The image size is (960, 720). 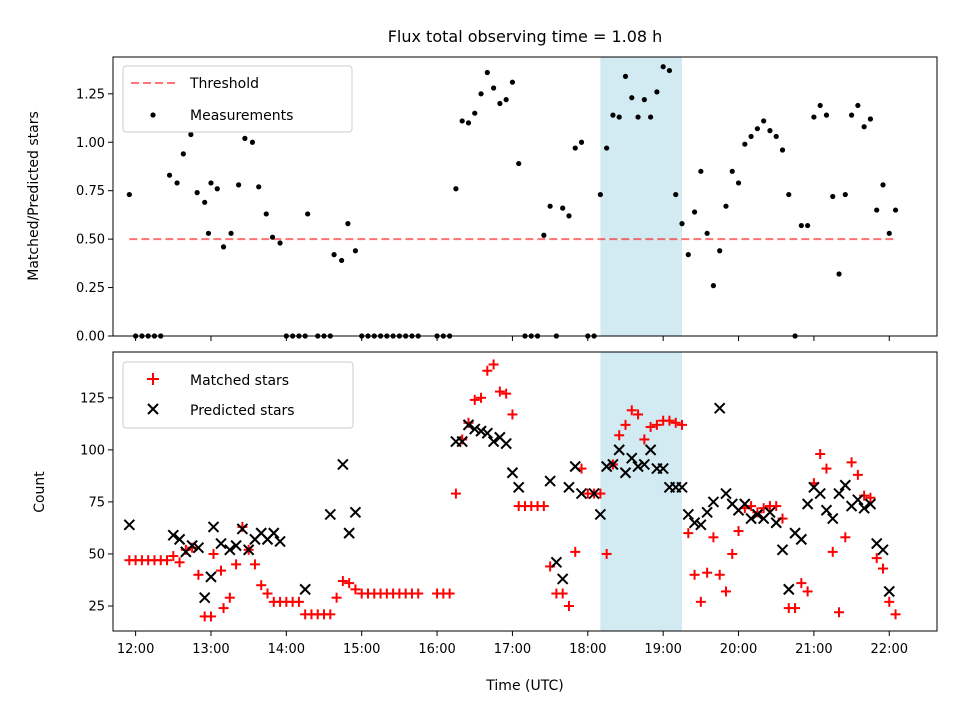 What do you see at coordinates (90, 143) in the screenshot?
I see `y-tick-label: 1.00` at bounding box center [90, 143].